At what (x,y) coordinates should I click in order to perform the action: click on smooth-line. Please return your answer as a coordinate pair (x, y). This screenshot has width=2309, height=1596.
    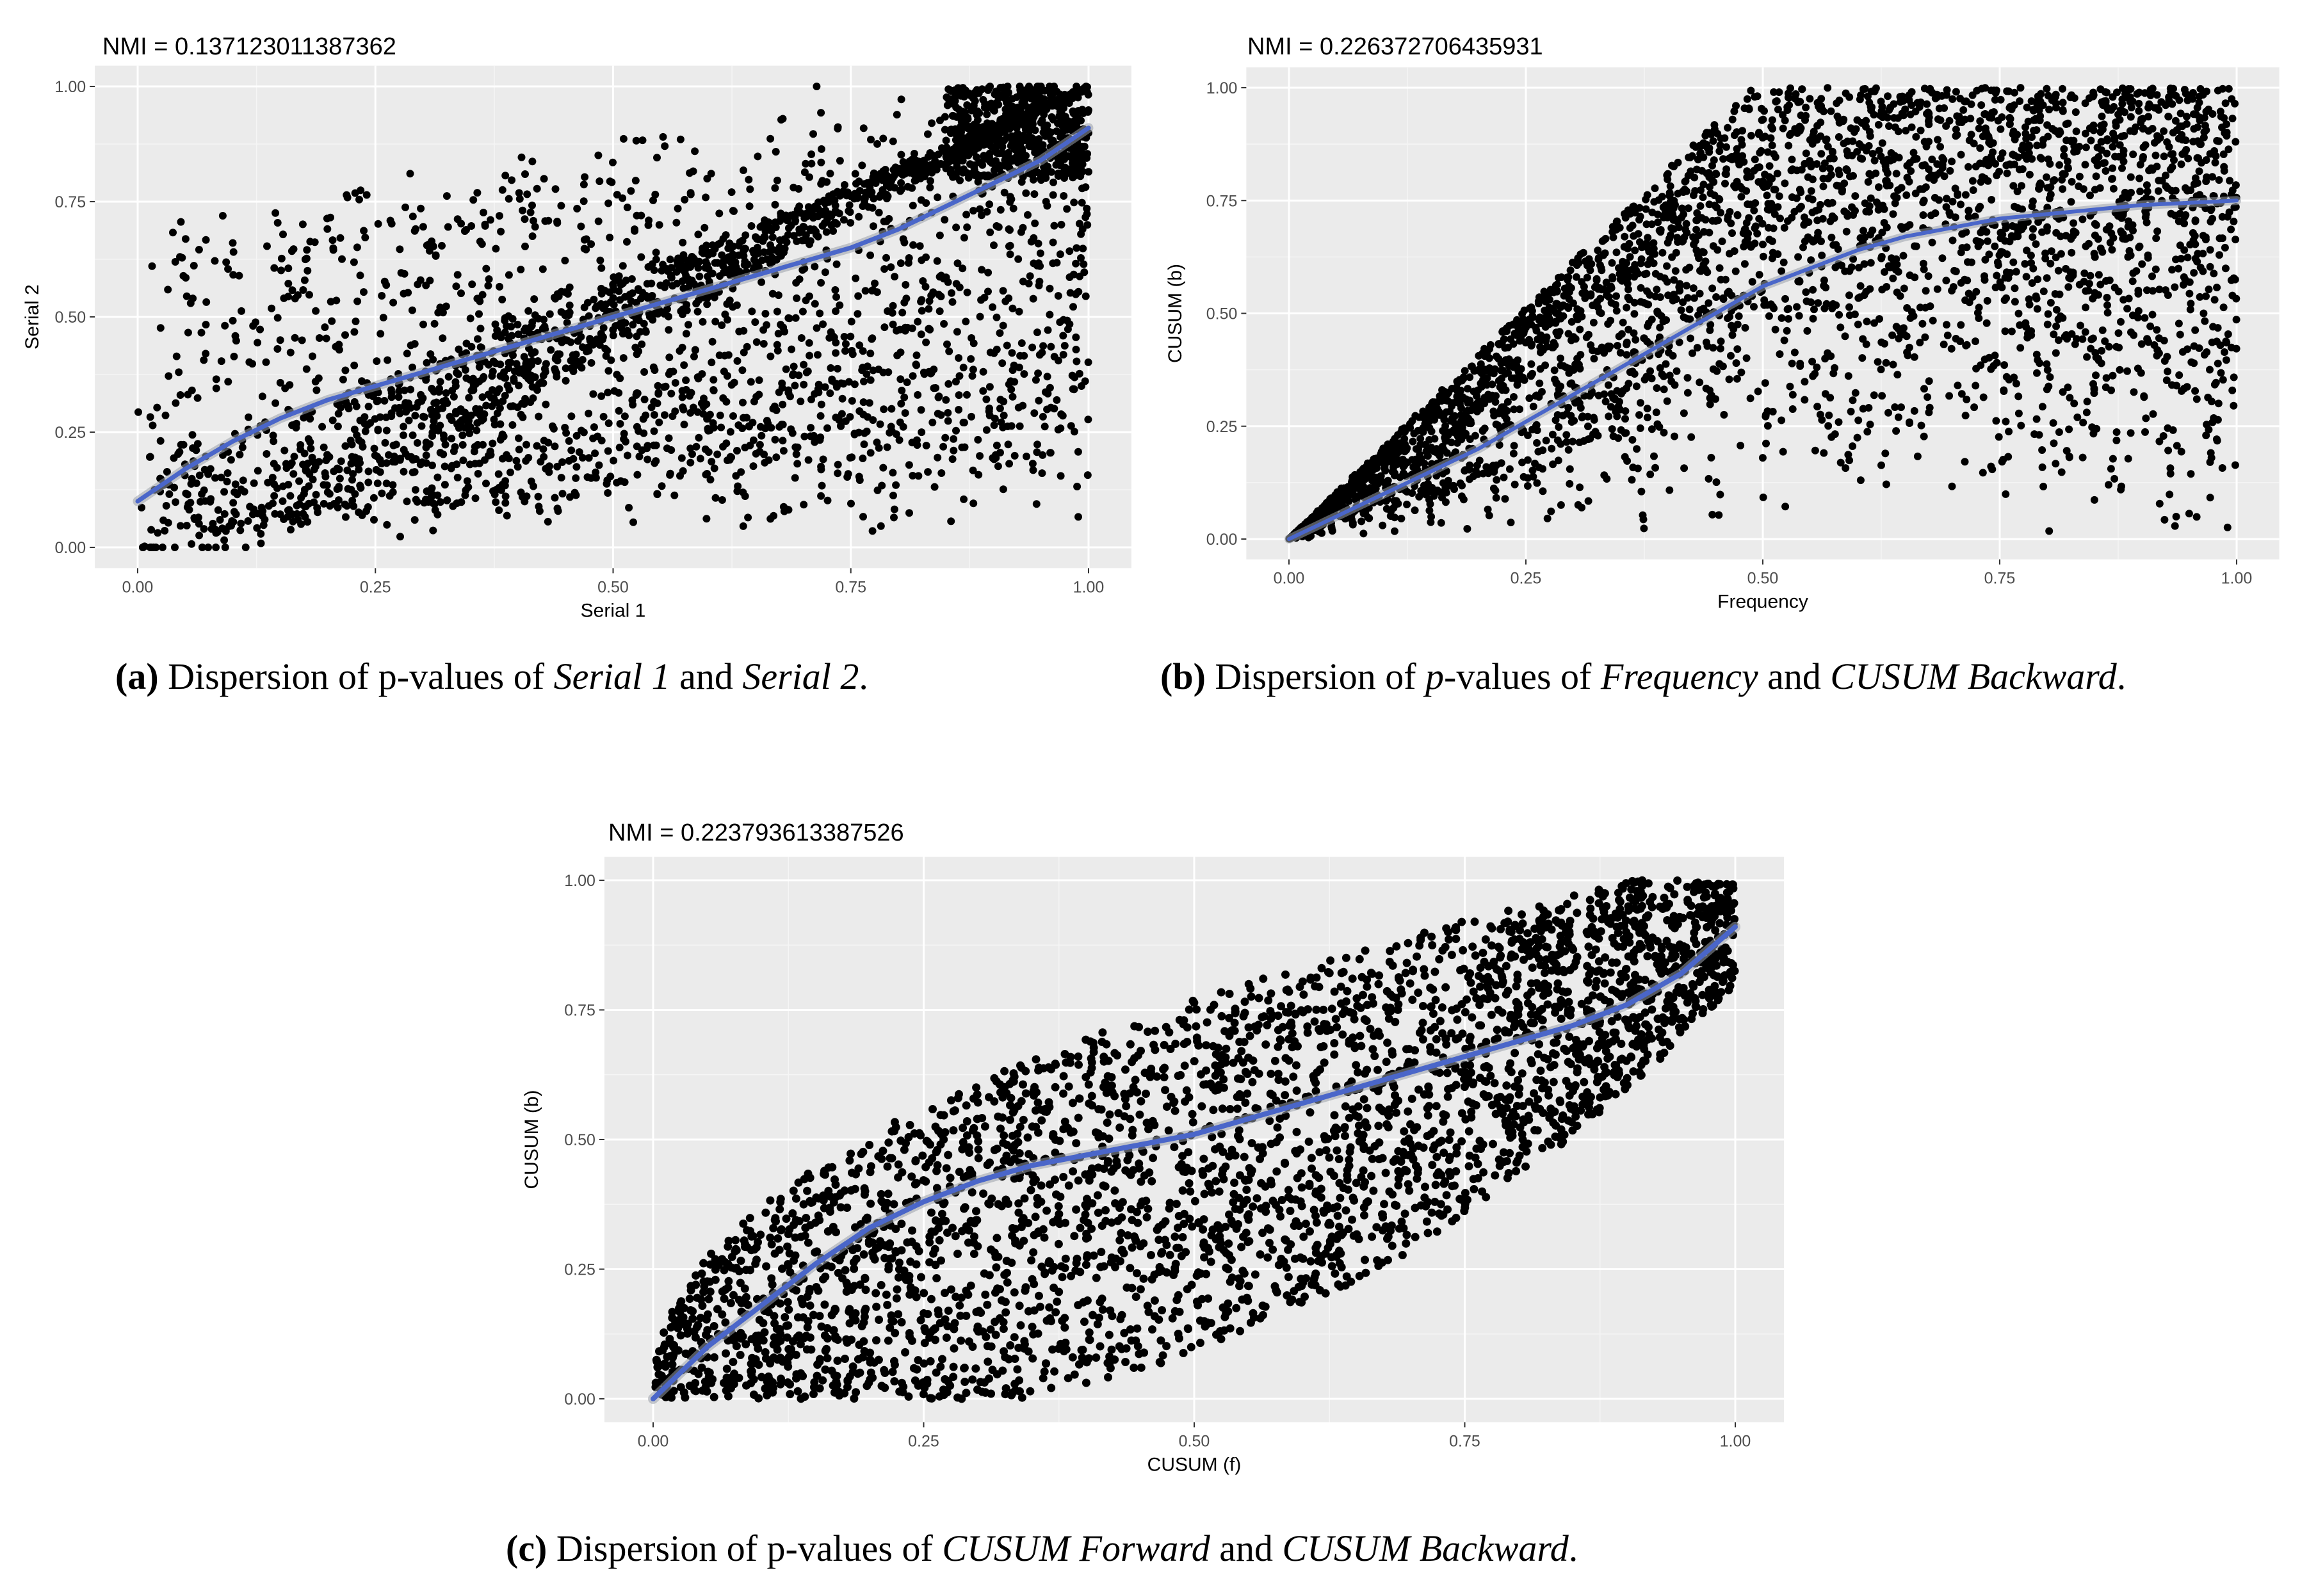
    Looking at the image, I should click on (613, 314).